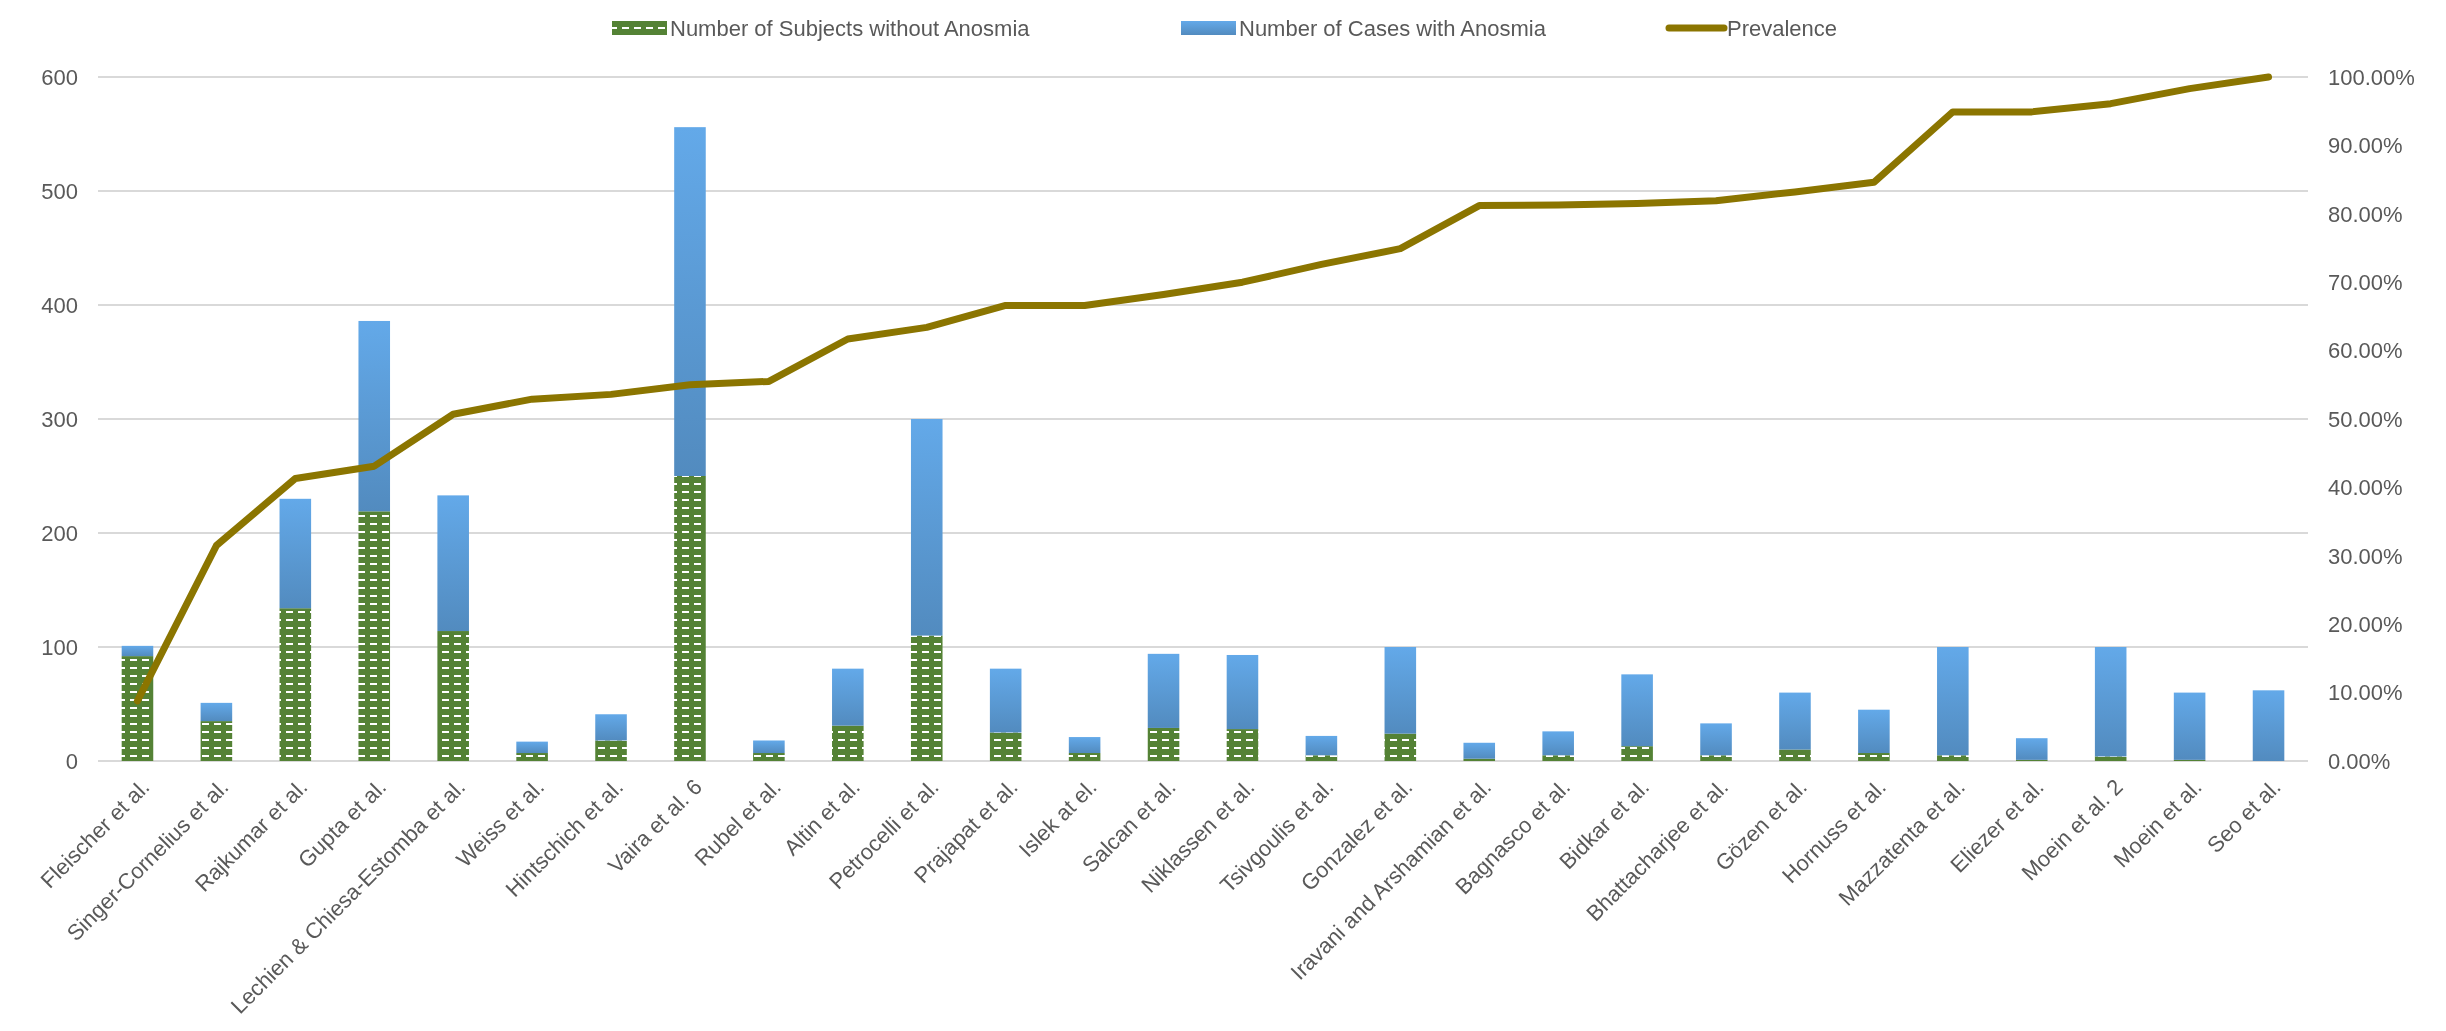 The height and width of the screenshot is (1031, 2446). I want to click on y2-tick-label: 90.00%, so click(2365, 146).